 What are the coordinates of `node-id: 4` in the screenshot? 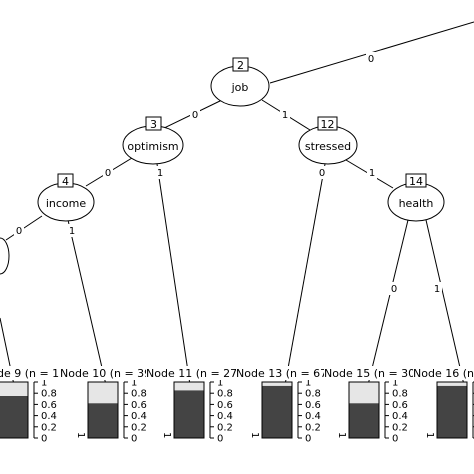 It's located at (65, 181).